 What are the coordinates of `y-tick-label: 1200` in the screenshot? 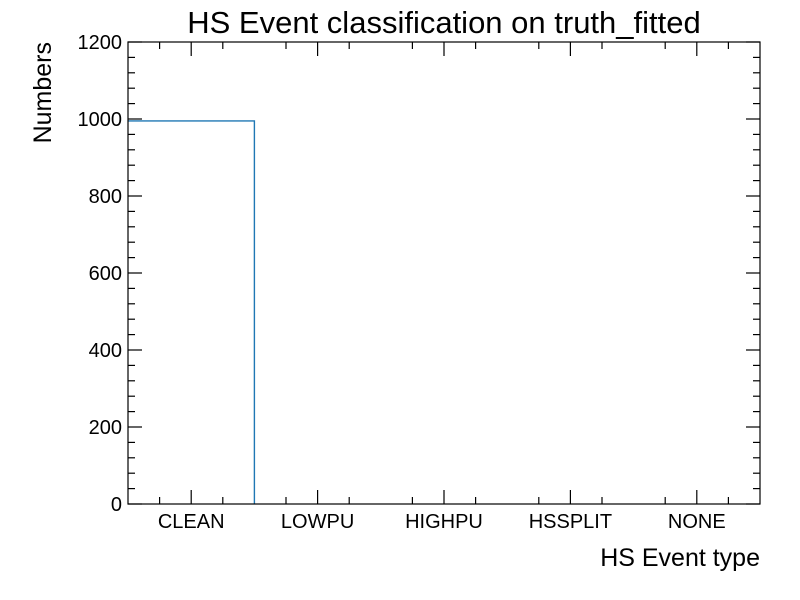 It's located at (100, 43).